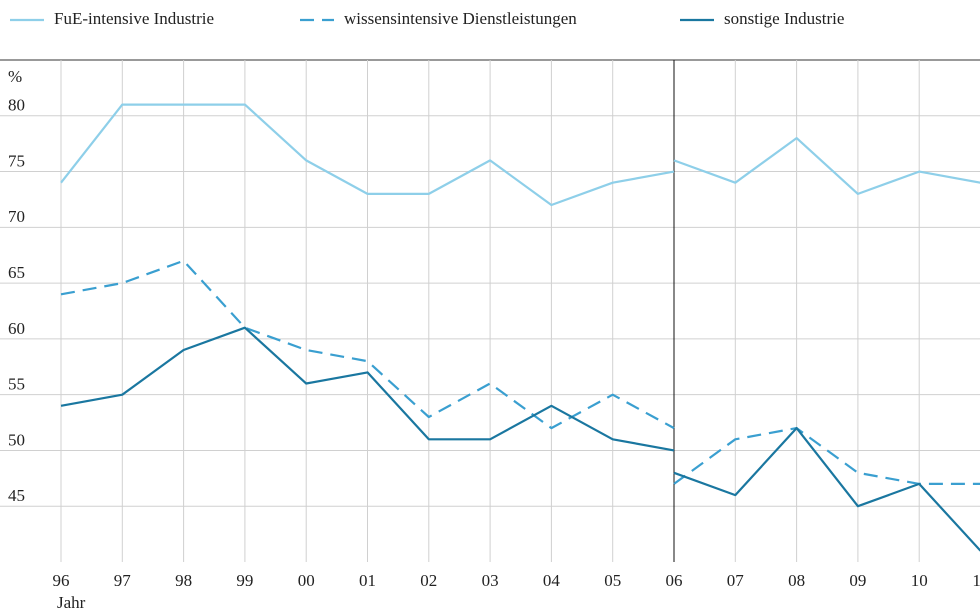  I want to click on y-tick-label: 65, so click(16, 272).